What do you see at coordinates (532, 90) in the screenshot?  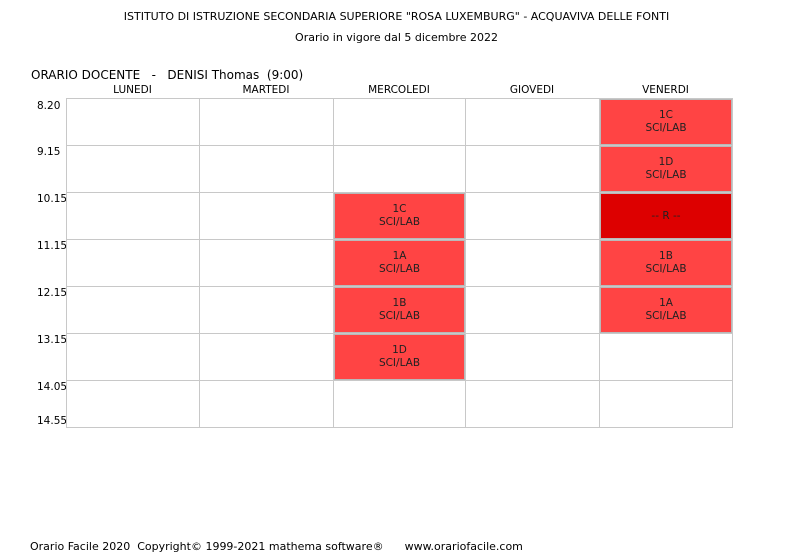 I see `day-header-giovedi: GIOVEDI` at bounding box center [532, 90].